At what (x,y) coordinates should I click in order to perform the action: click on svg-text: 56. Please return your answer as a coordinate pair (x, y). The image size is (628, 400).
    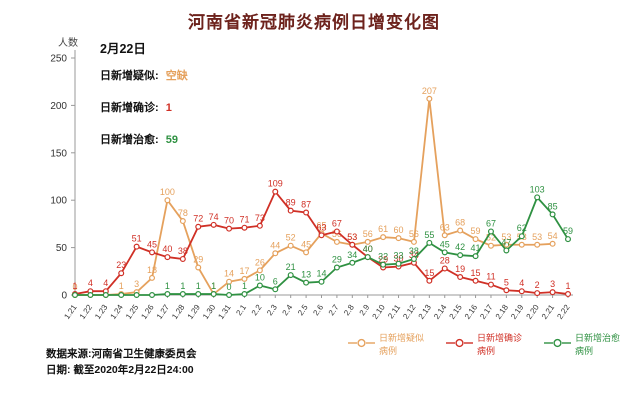
    Looking at the image, I should click on (368, 234).